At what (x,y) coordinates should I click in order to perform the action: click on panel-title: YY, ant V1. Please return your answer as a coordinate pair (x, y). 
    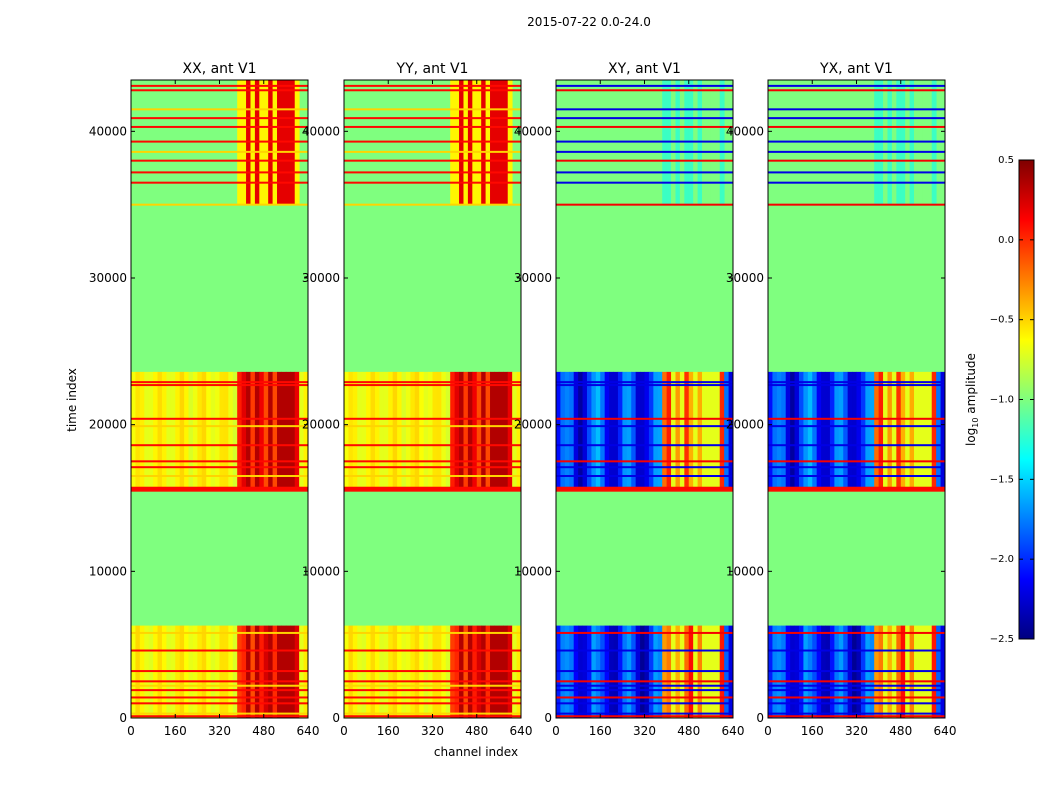
    Looking at the image, I should click on (432, 69).